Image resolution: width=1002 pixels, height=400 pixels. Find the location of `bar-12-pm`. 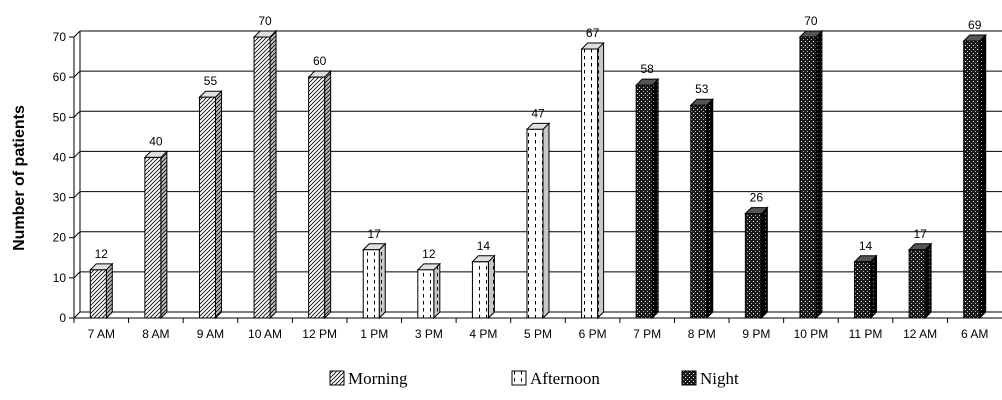

bar-12-pm is located at coordinates (319, 194).